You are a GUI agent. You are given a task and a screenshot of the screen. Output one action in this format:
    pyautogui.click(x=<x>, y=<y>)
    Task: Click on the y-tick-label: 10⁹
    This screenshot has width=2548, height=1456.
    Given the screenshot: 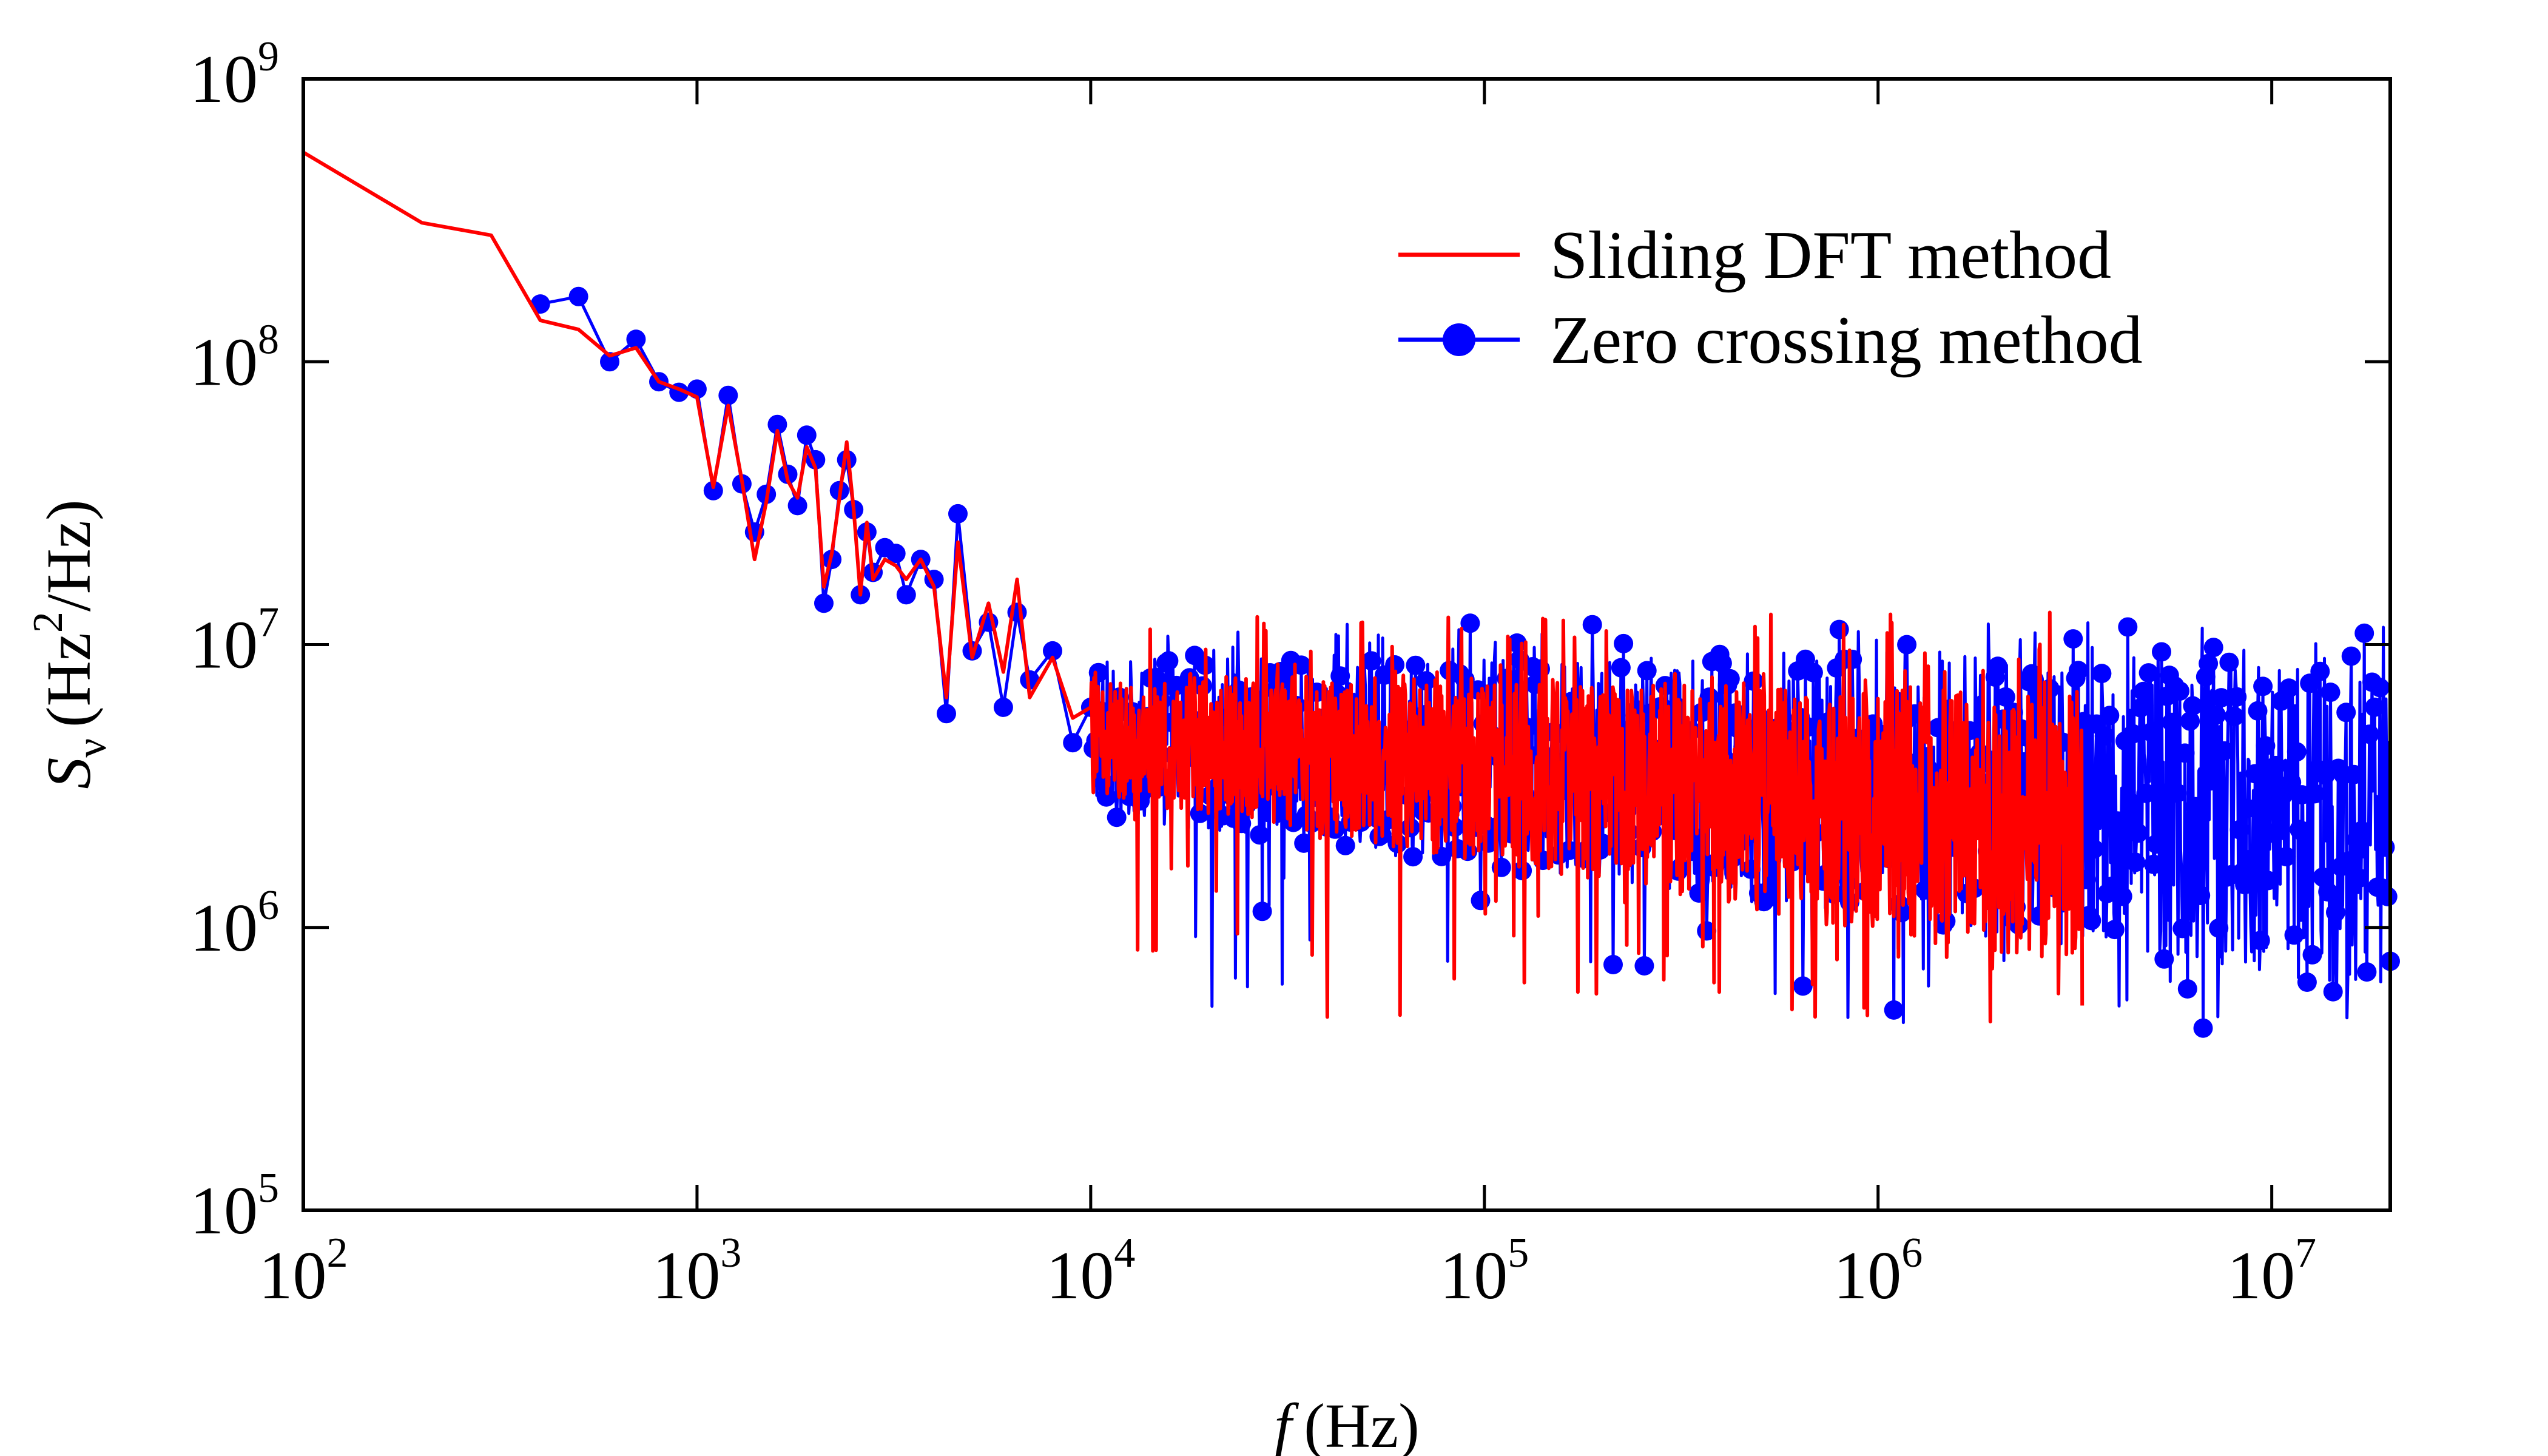 What is the action you would take?
    pyautogui.click(x=234, y=75)
    